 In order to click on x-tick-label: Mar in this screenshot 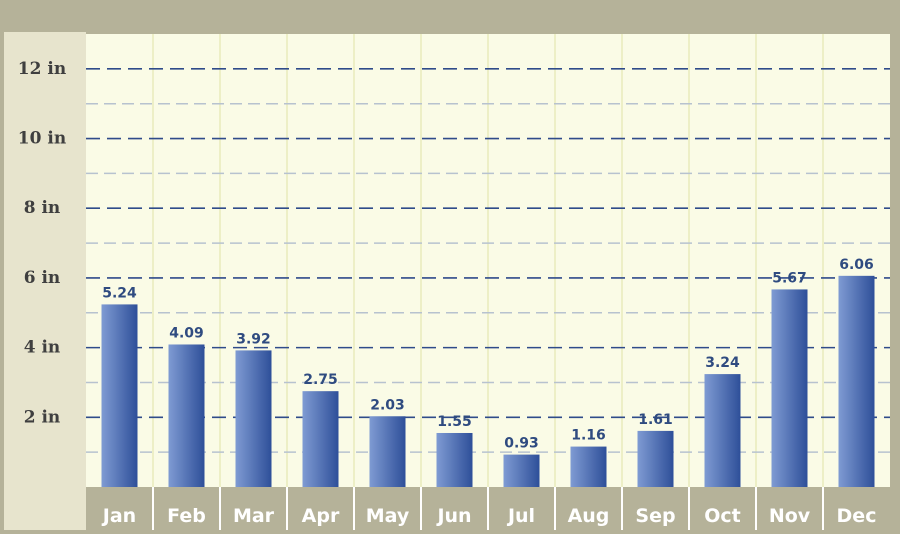, I will do `click(254, 516)`.